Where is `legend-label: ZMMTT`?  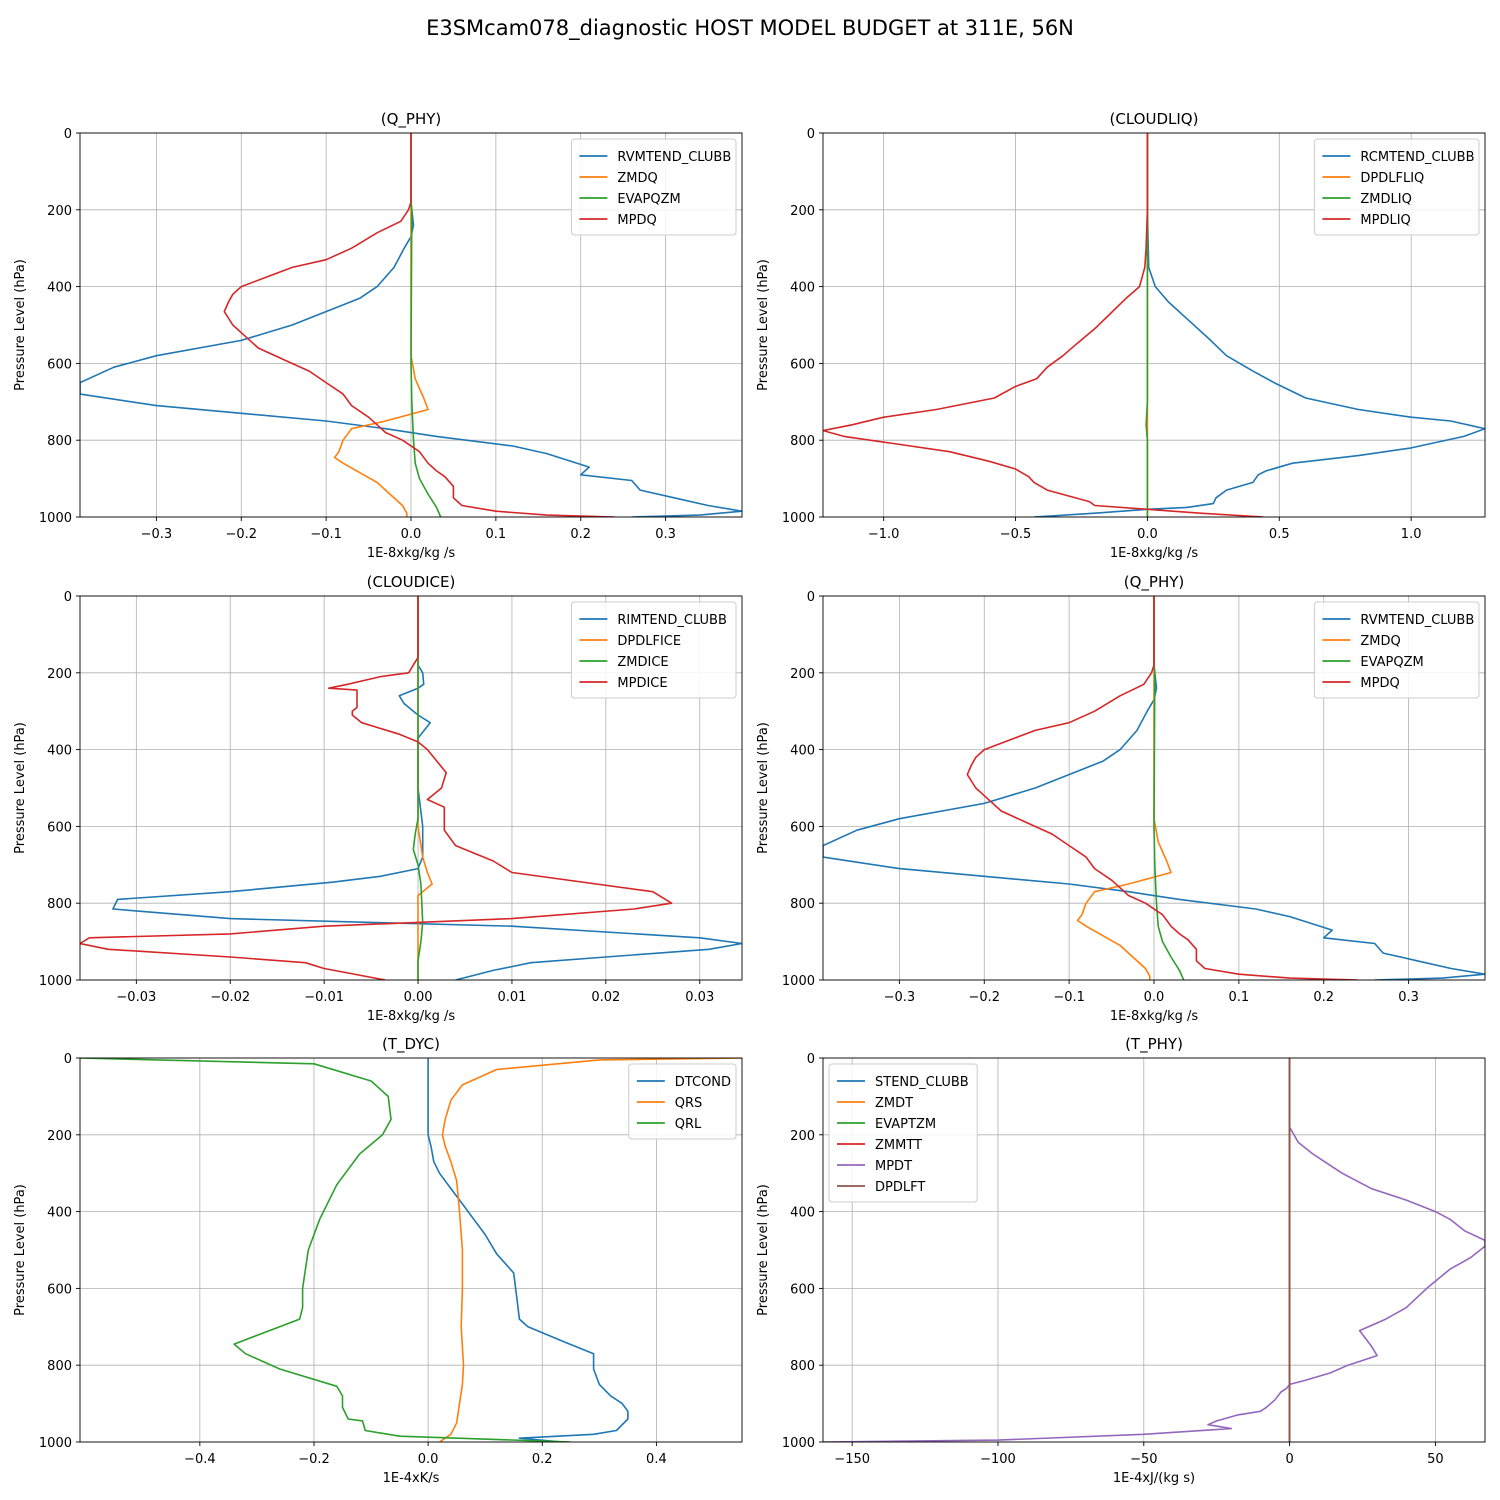 legend-label: ZMMTT is located at coordinates (898, 1145).